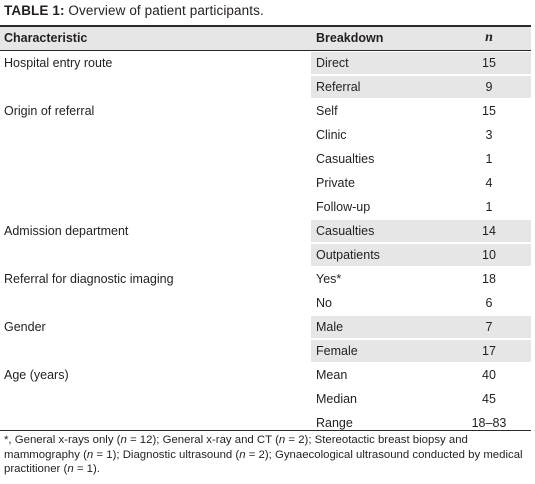  Describe the element at coordinates (46, 38) in the screenshot. I see `header-characteristic: Characteristic` at that location.